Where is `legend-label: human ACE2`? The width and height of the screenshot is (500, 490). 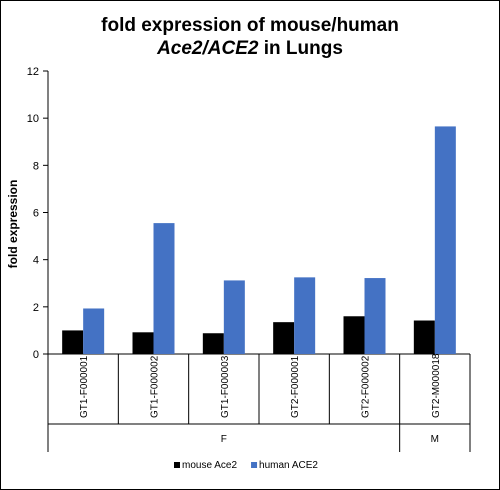 legend-label: human ACE2 is located at coordinates (288, 465).